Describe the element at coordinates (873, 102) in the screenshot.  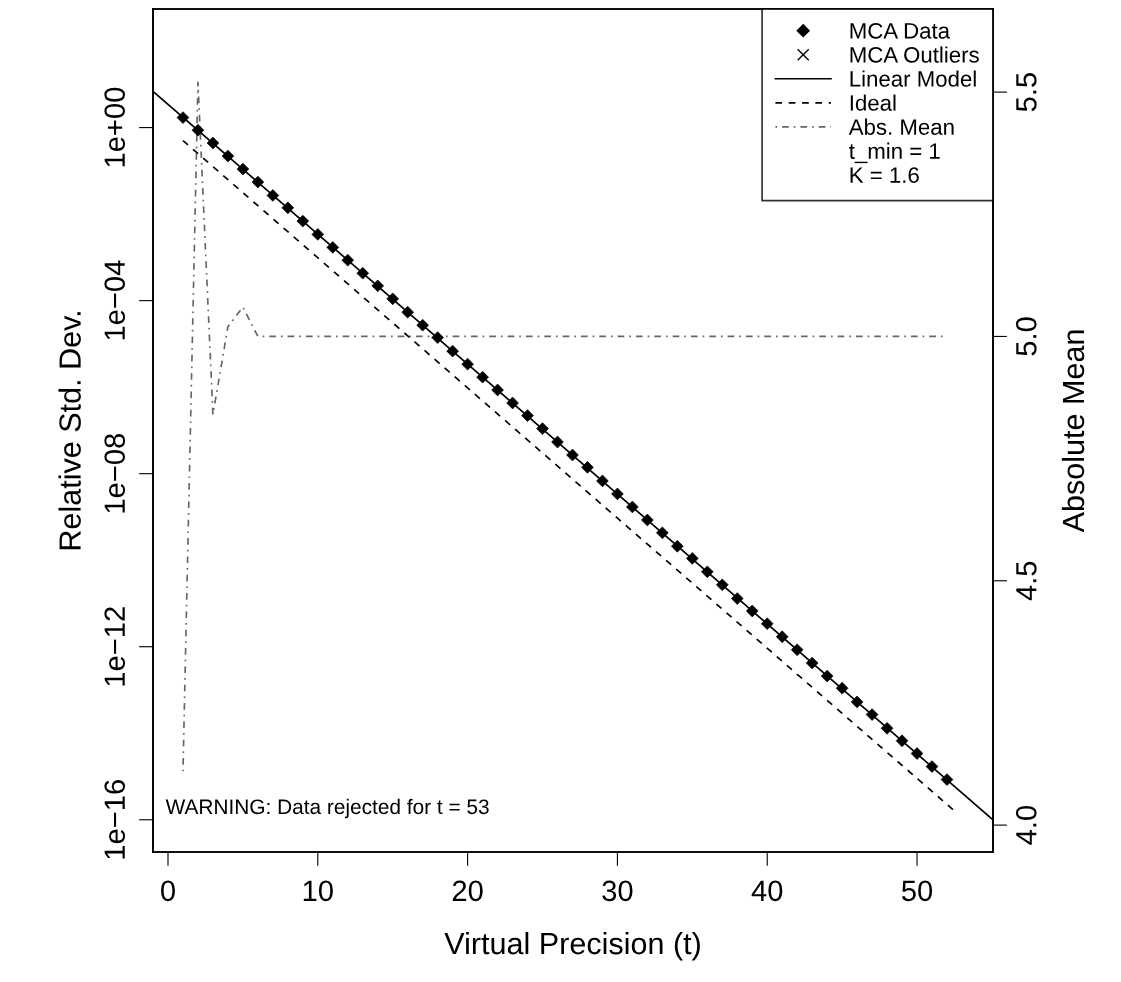
I see `legend-label: Ideal` at that location.